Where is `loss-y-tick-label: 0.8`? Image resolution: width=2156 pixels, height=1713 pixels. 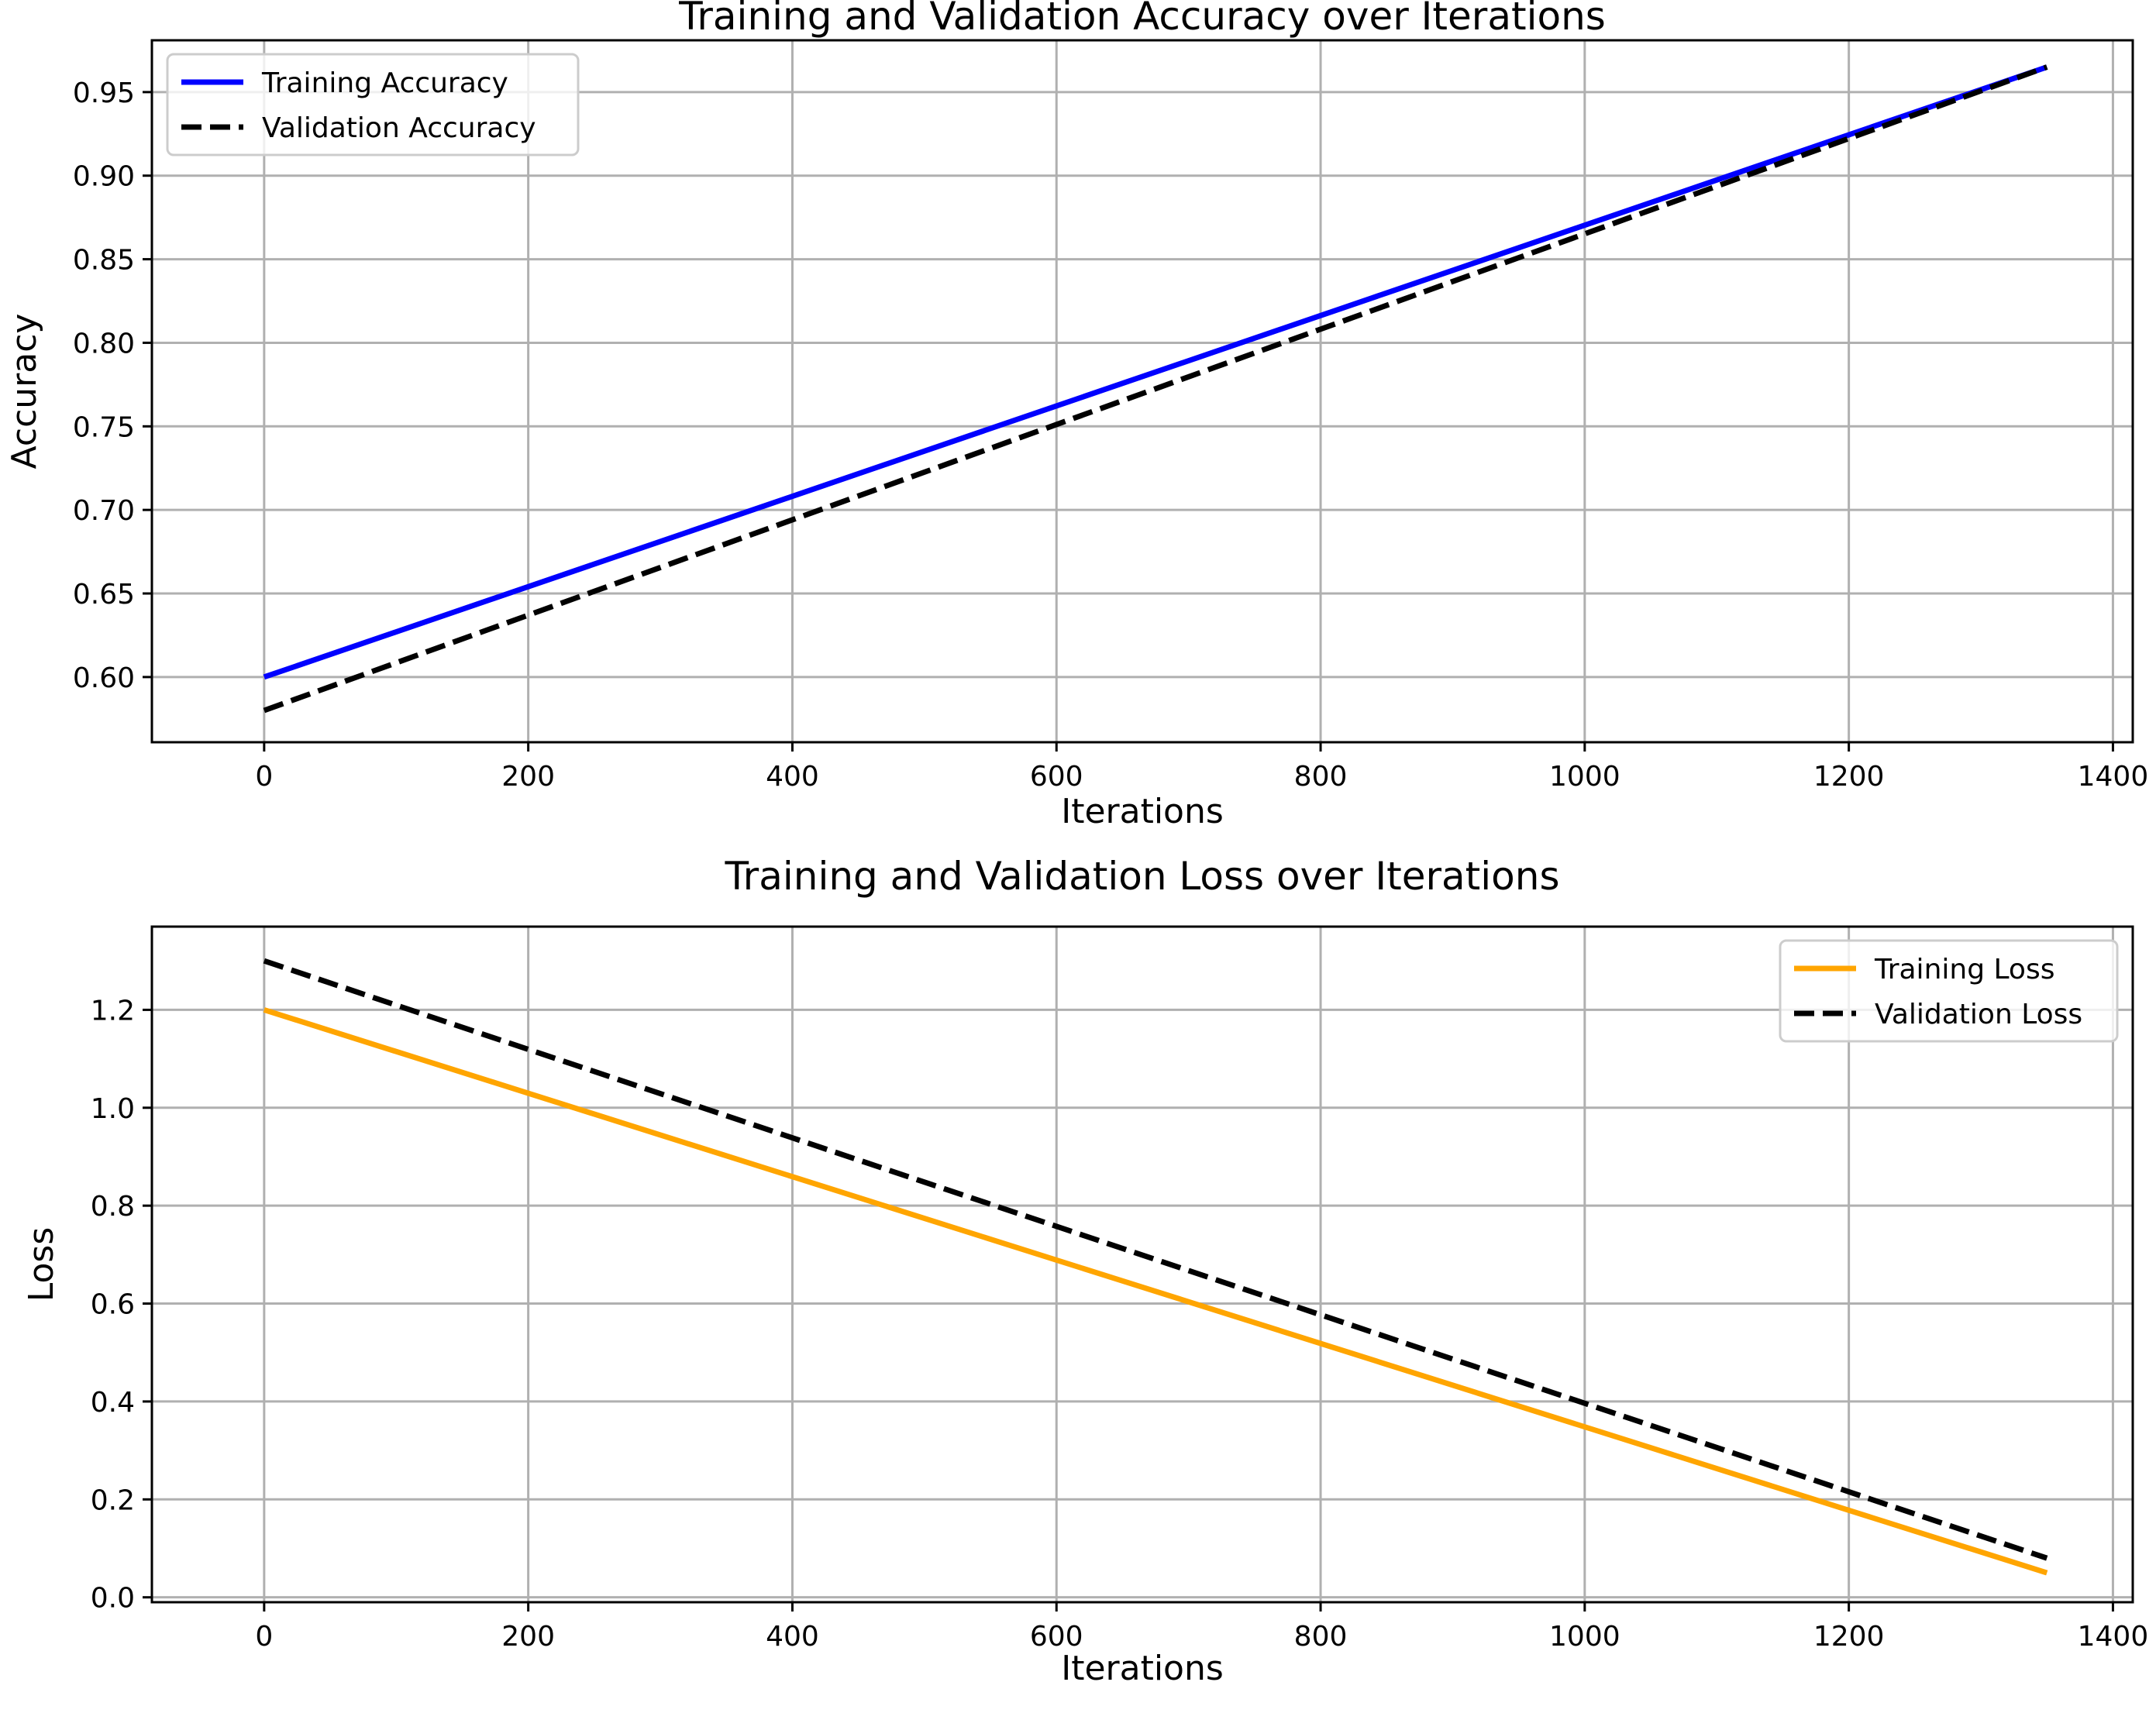
loss-y-tick-label: 0.8 is located at coordinates (113, 1207).